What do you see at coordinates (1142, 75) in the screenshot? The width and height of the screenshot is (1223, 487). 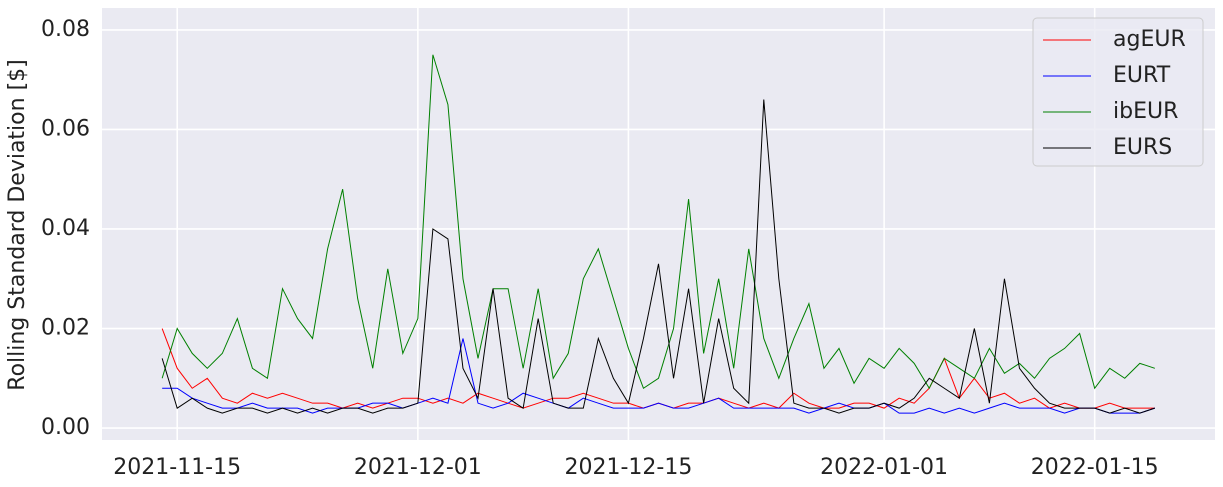 I see `legend-label: EURT` at bounding box center [1142, 75].